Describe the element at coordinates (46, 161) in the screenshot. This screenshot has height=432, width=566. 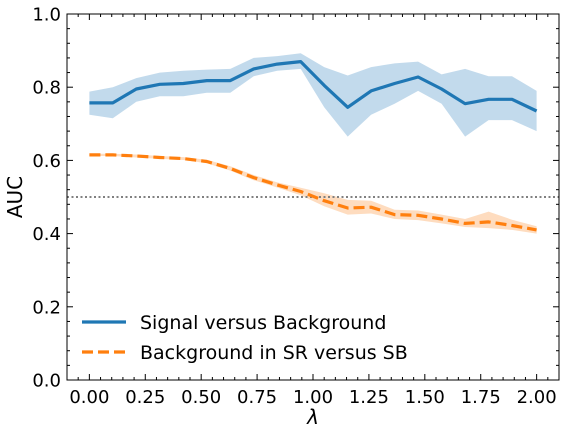
I see `y-tick-label: 0.6` at that location.